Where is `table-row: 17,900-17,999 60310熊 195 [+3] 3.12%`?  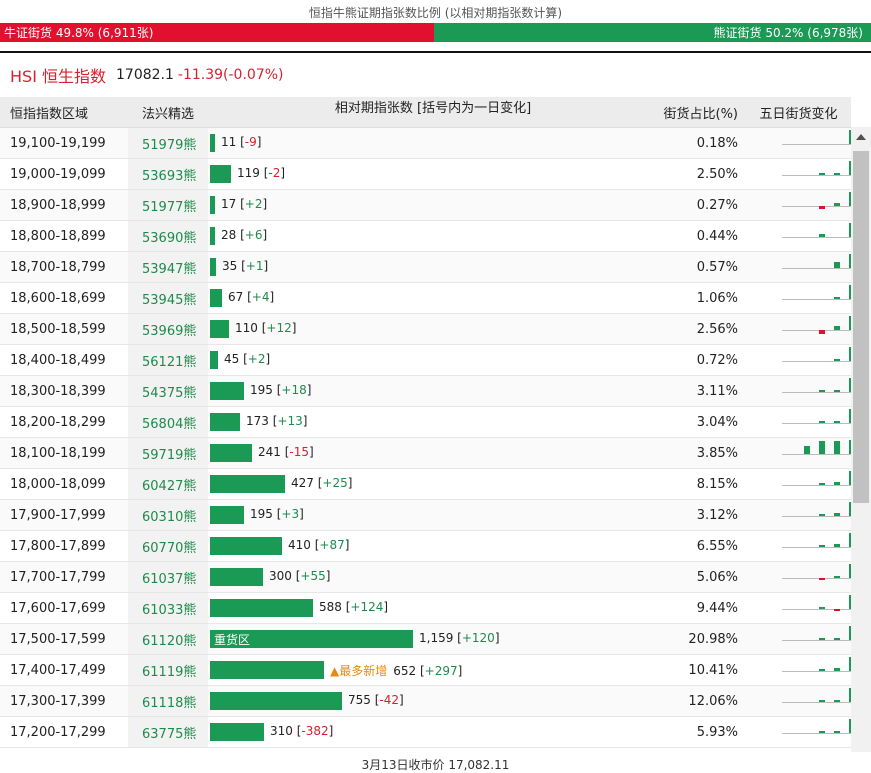
table-row: 17,900-17,999 60310熊 195 [+3] 3.12% is located at coordinates (435, 515).